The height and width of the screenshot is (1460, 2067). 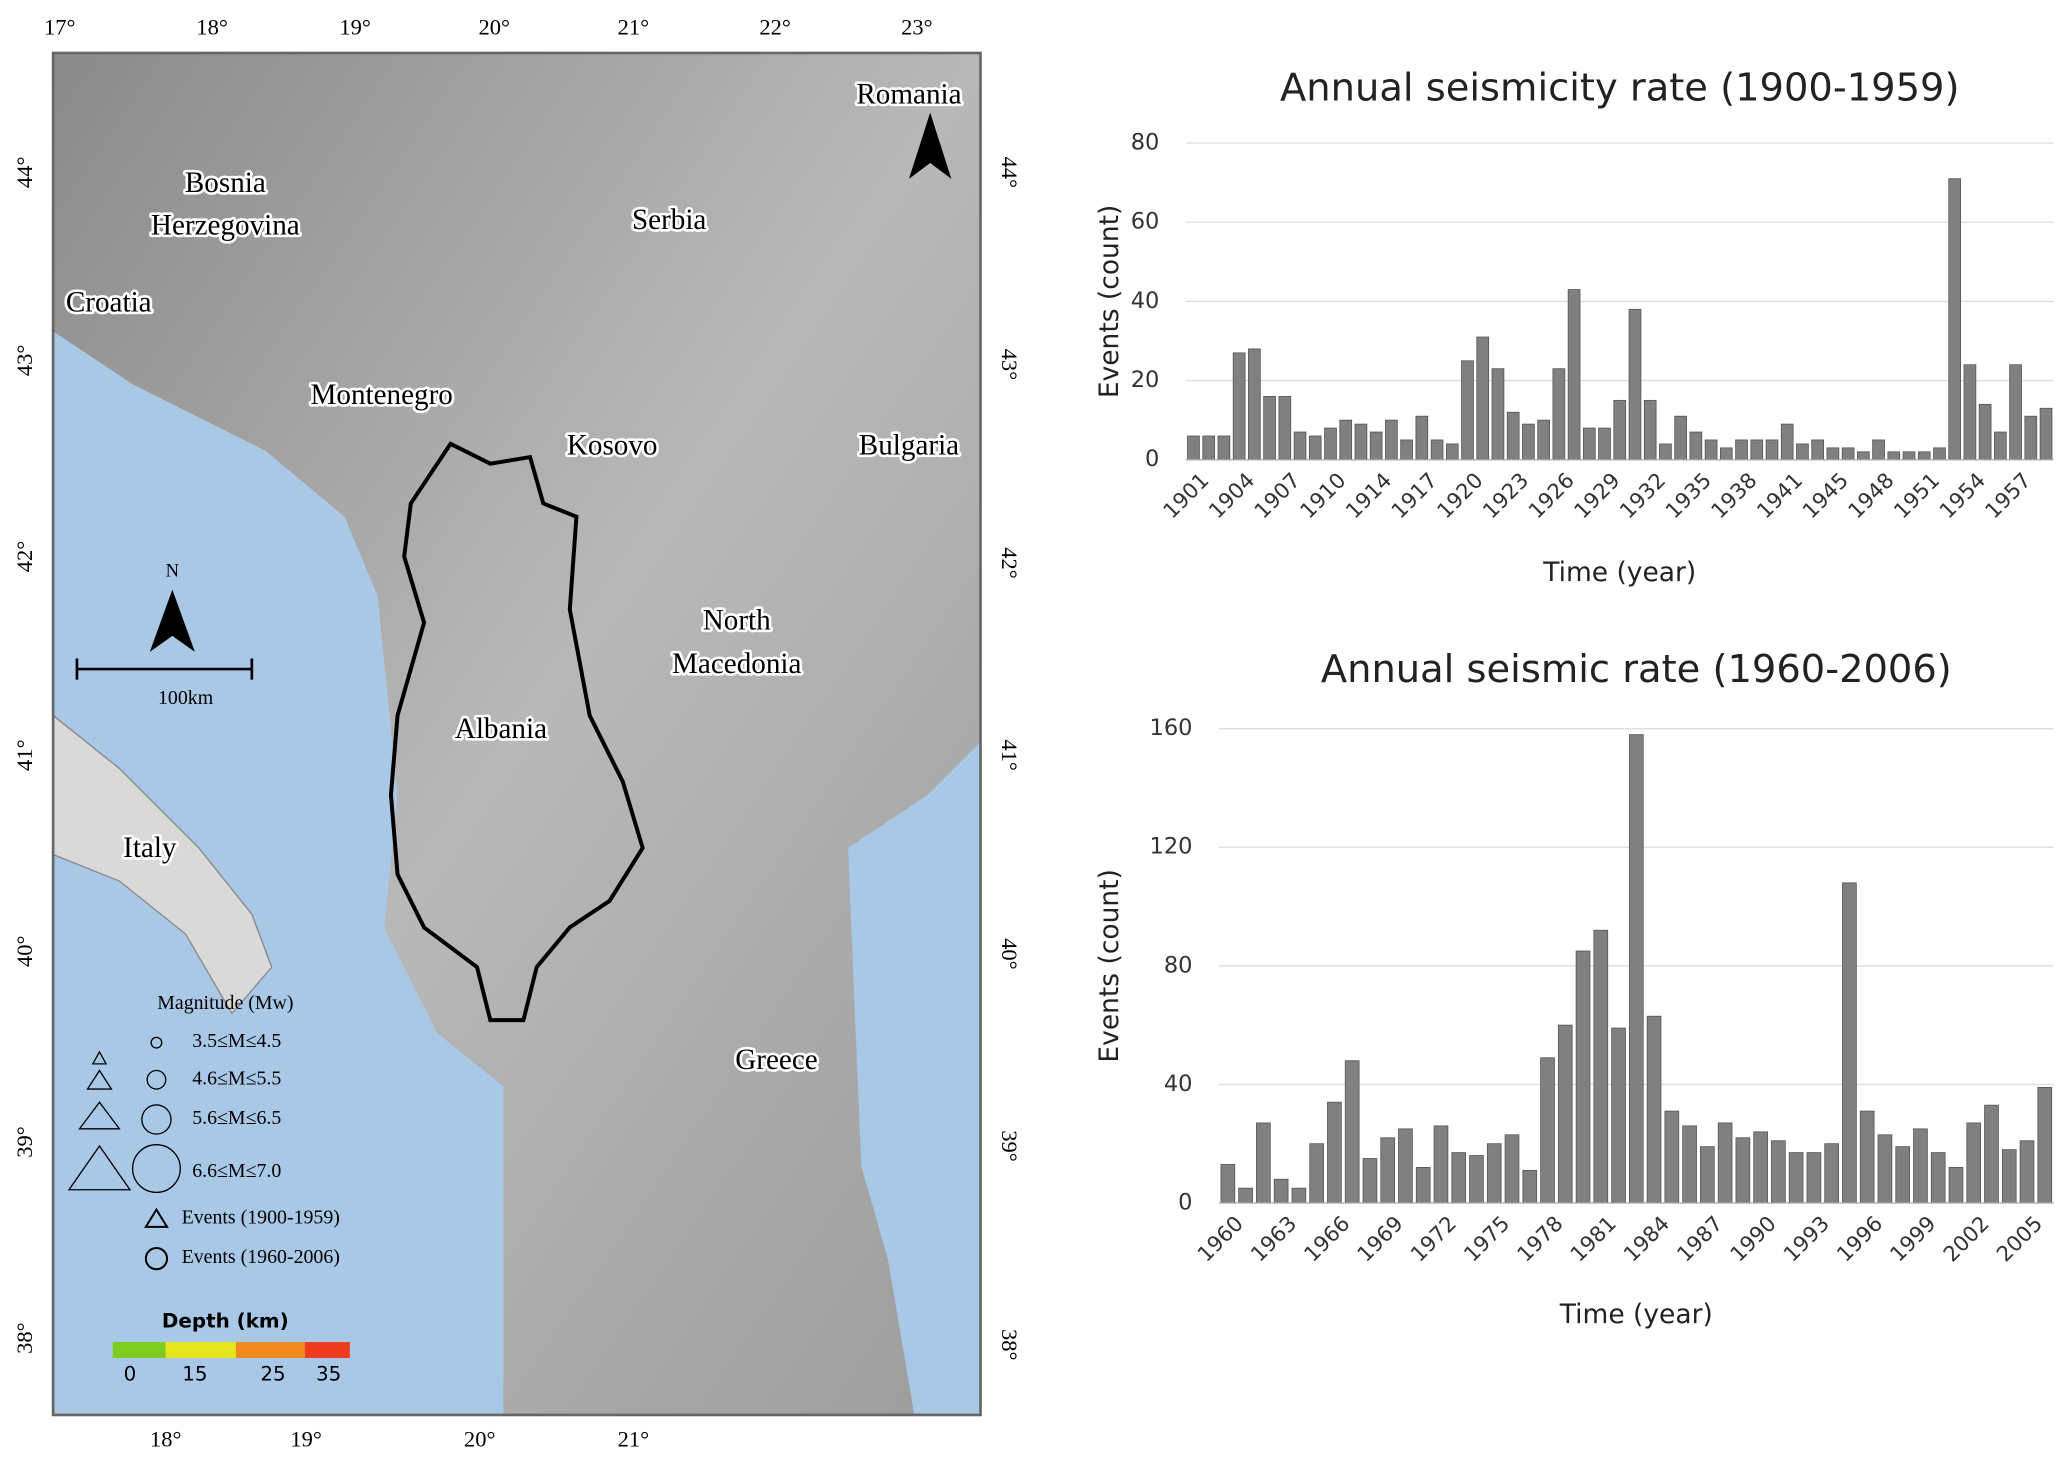 I want to click on x-tick-label: 1901, so click(x=1186, y=495).